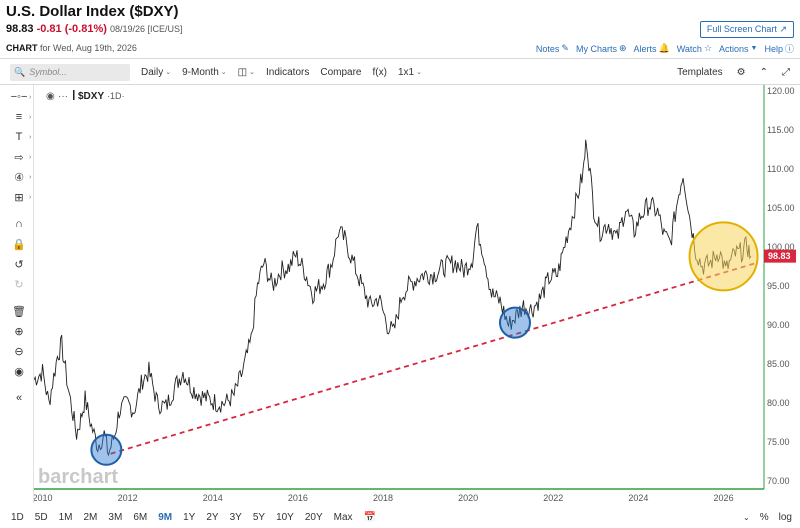  Describe the element at coordinates (708, 48) in the screenshot. I see `star-icon: ☆` at that location.